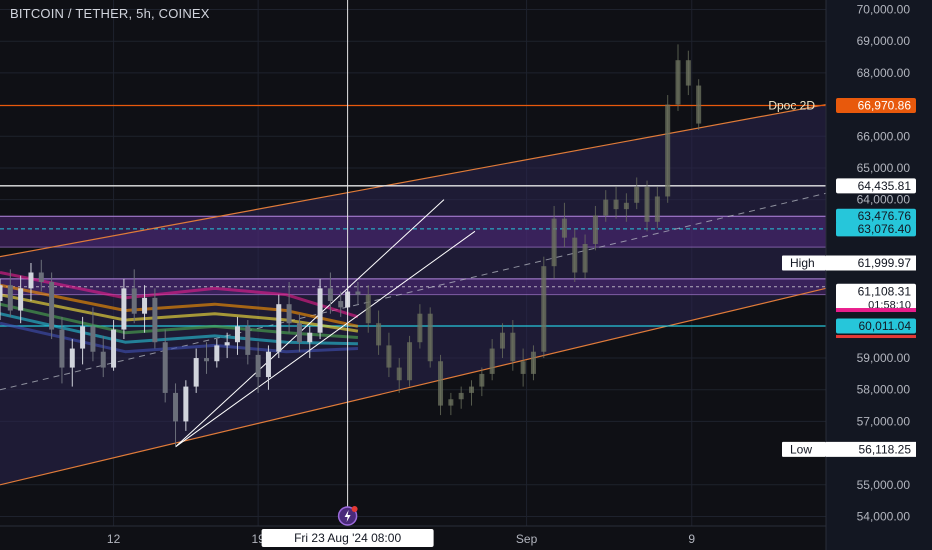  I want to click on price-tag-text: 64,435.81, so click(885, 186).